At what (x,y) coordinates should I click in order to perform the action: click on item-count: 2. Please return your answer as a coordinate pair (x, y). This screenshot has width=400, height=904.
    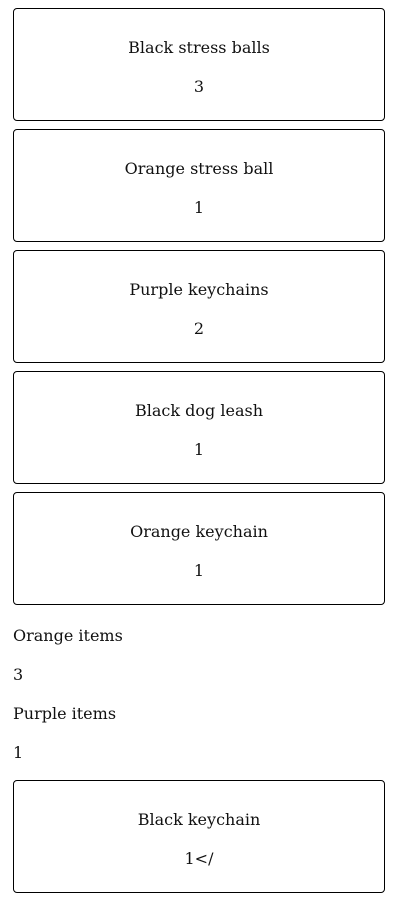
    Looking at the image, I should click on (199, 328).